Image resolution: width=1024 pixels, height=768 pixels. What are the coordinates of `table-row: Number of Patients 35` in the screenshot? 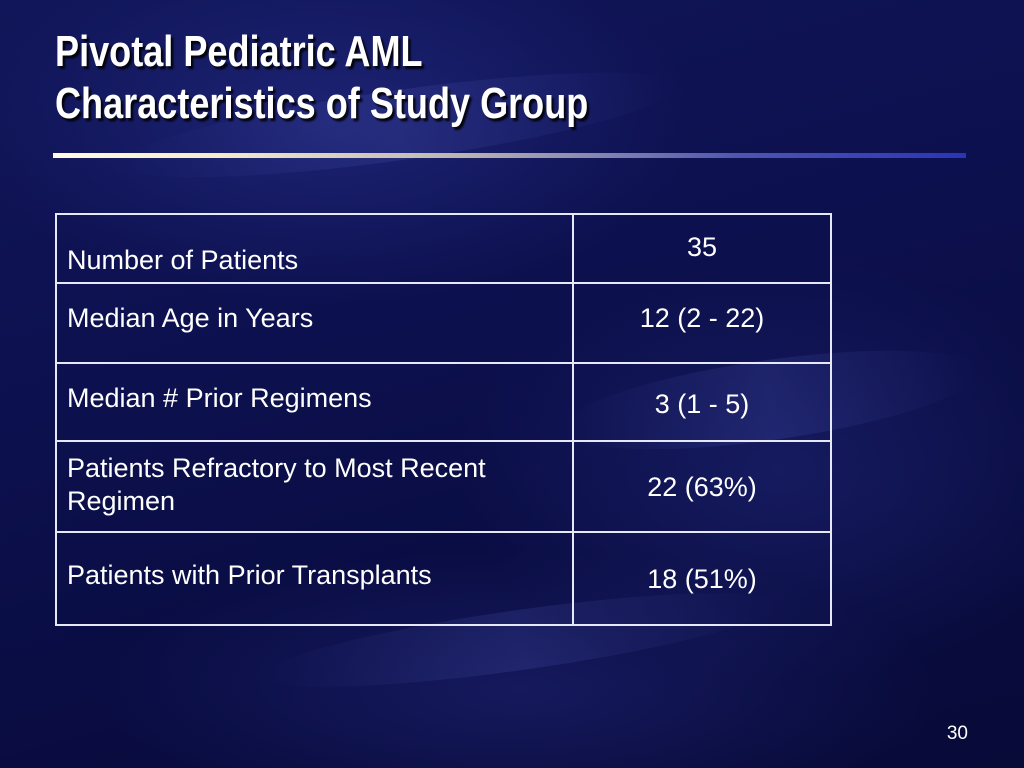 It's located at (443, 248).